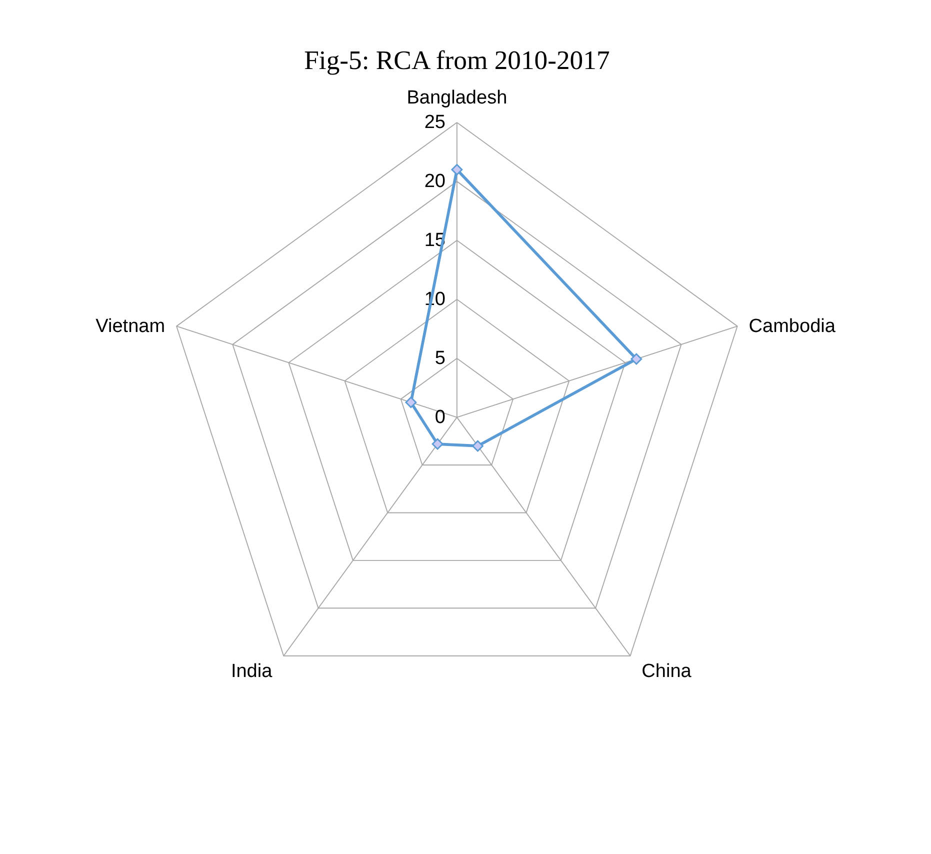 Image resolution: width=931 pixels, height=854 pixels. Describe the element at coordinates (667, 671) in the screenshot. I see `spoke-label: China` at that location.